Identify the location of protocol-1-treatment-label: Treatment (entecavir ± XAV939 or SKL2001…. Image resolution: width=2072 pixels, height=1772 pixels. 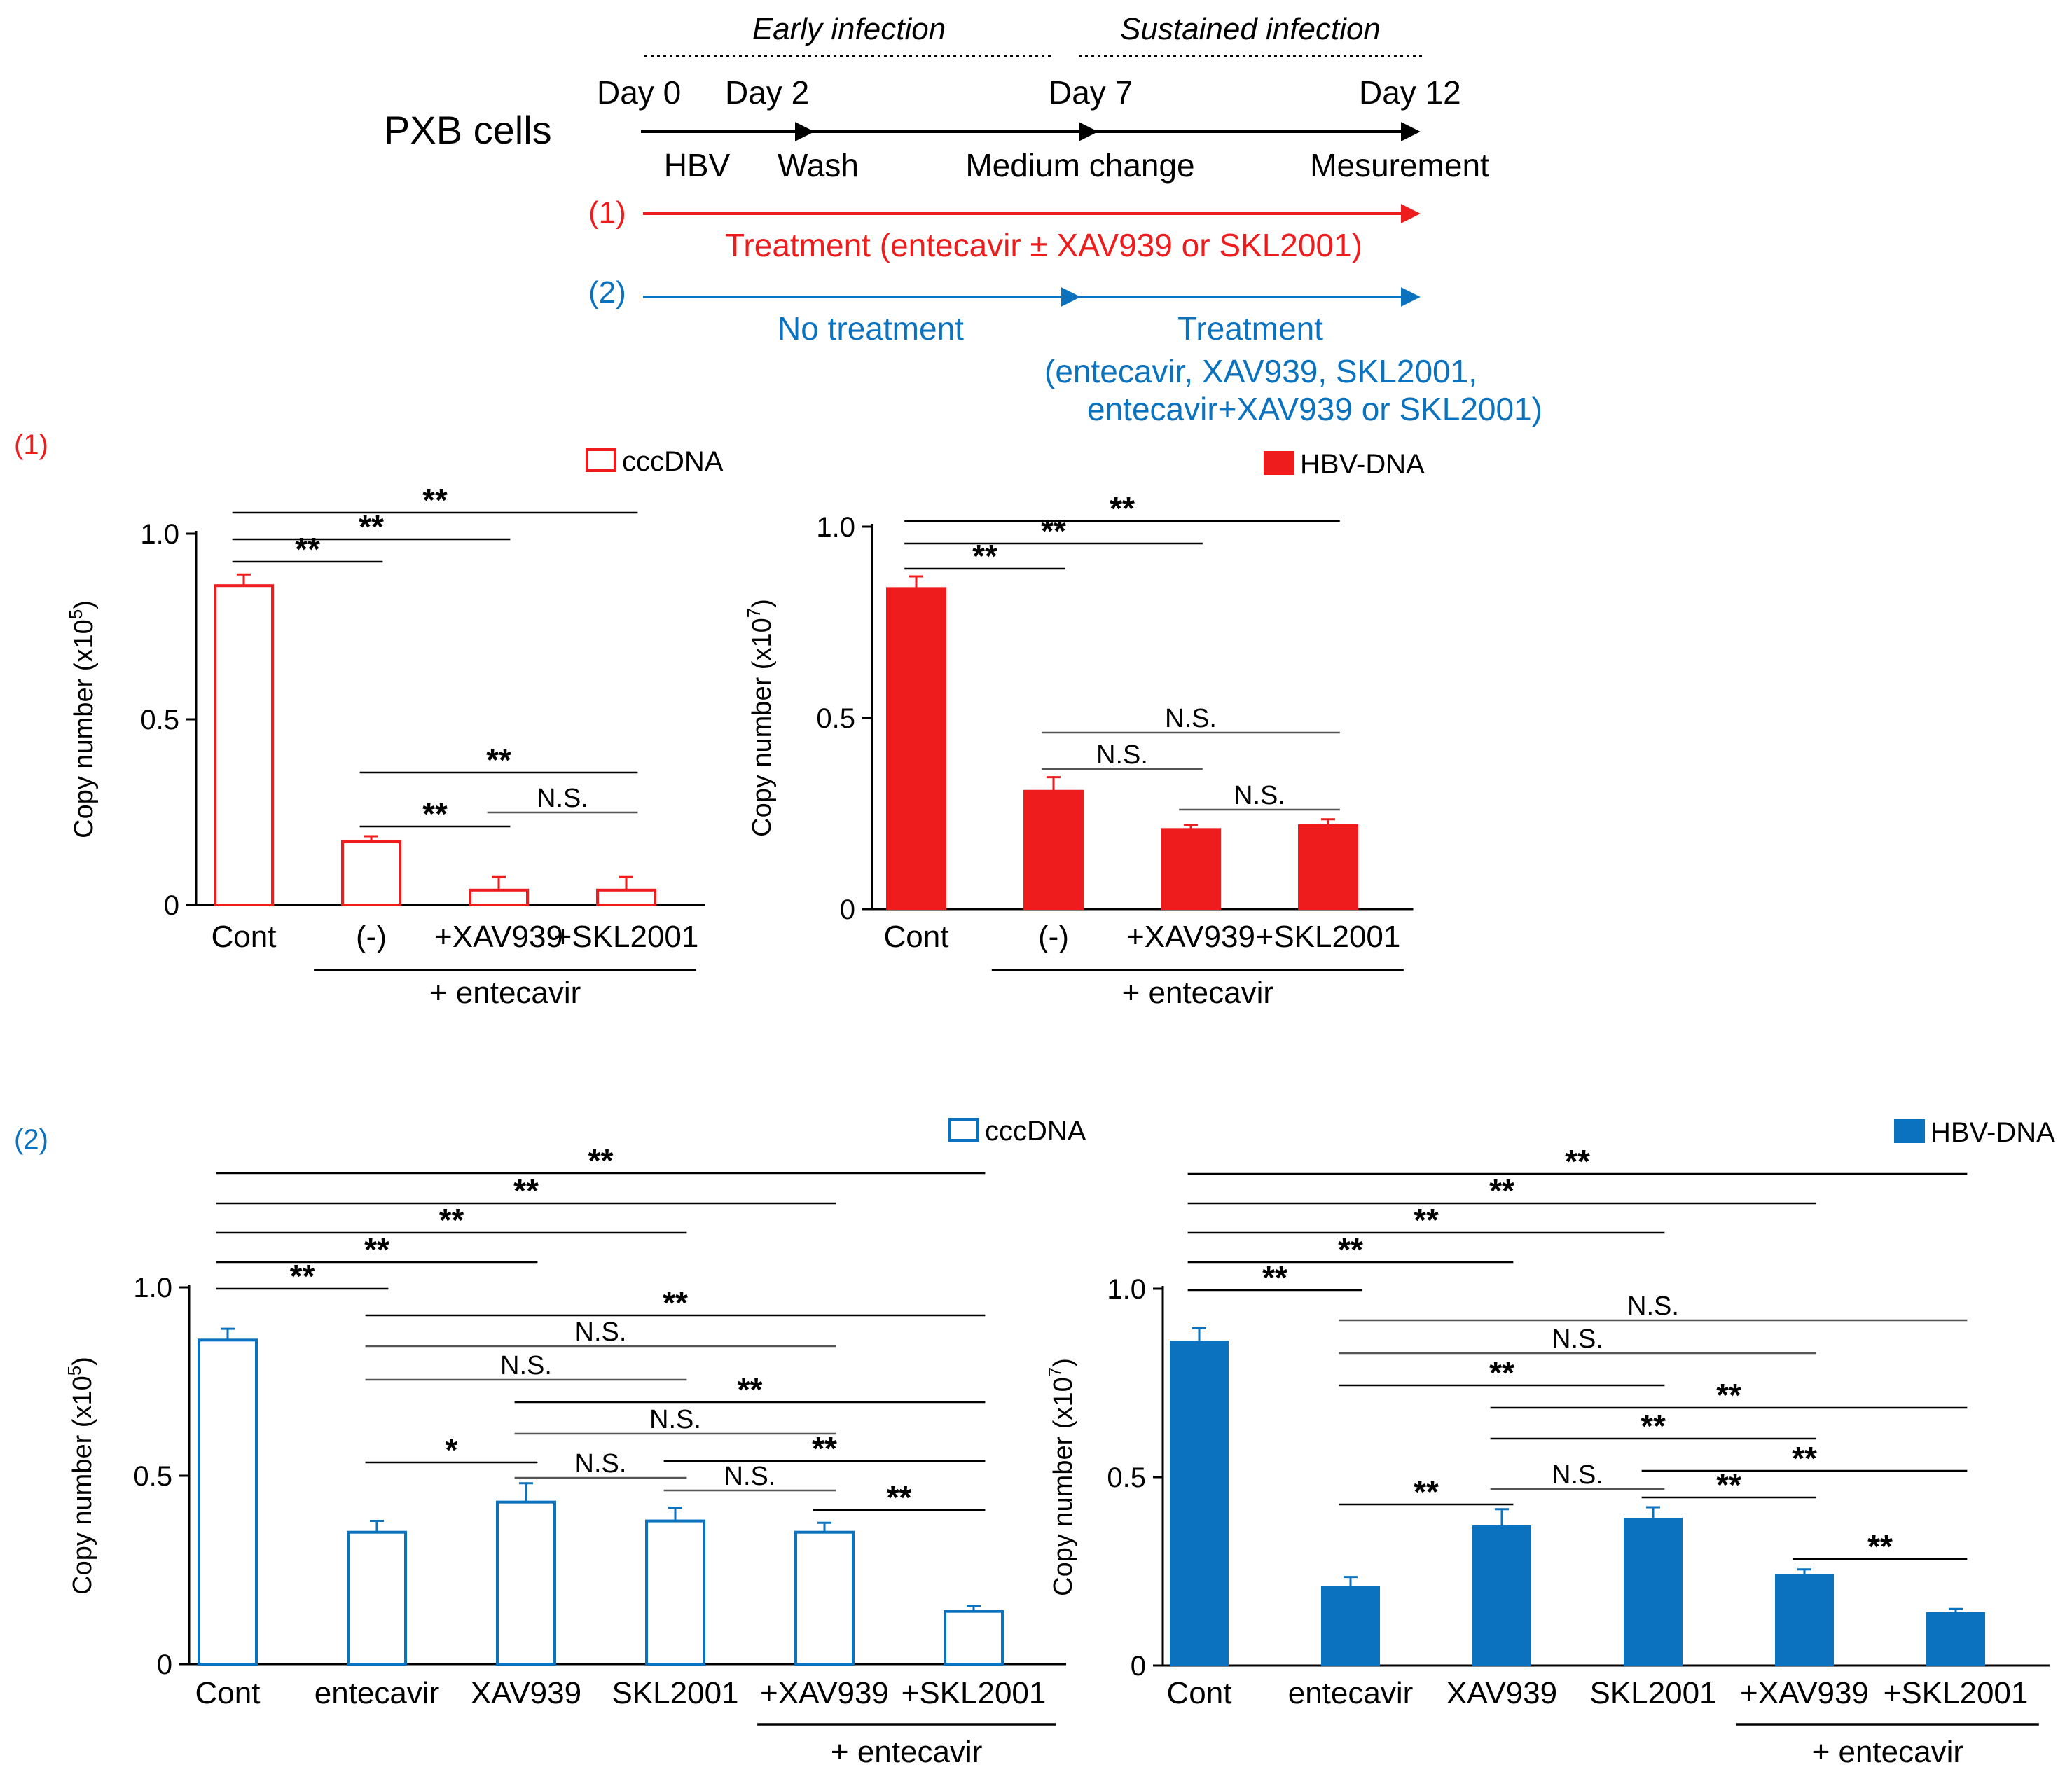
(1044, 245).